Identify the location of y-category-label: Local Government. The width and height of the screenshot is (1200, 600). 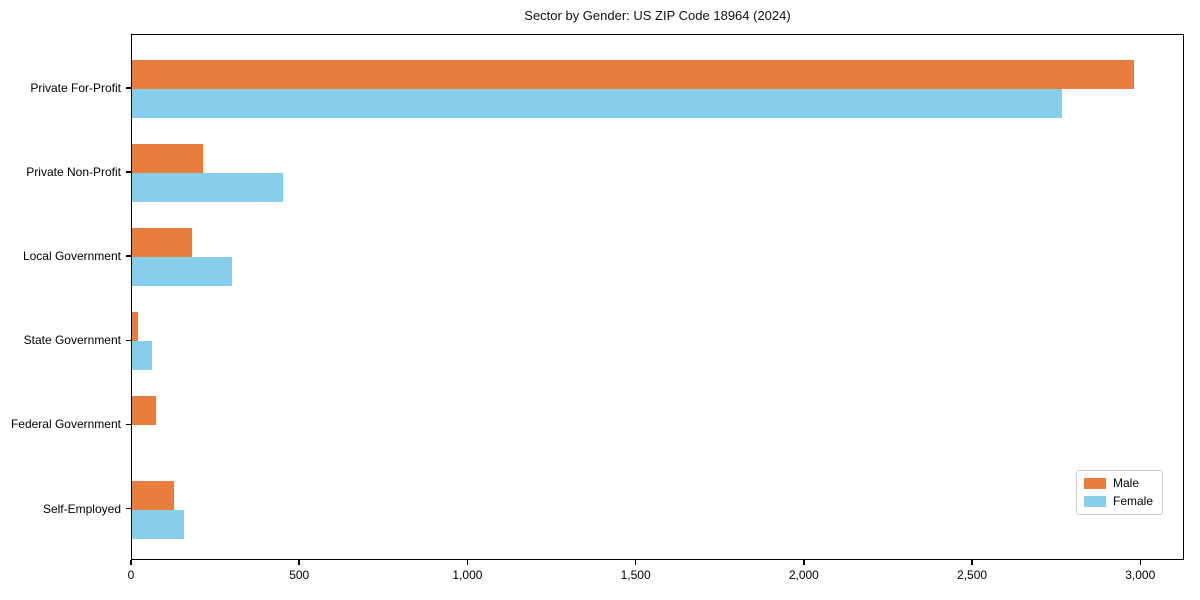
(71, 256).